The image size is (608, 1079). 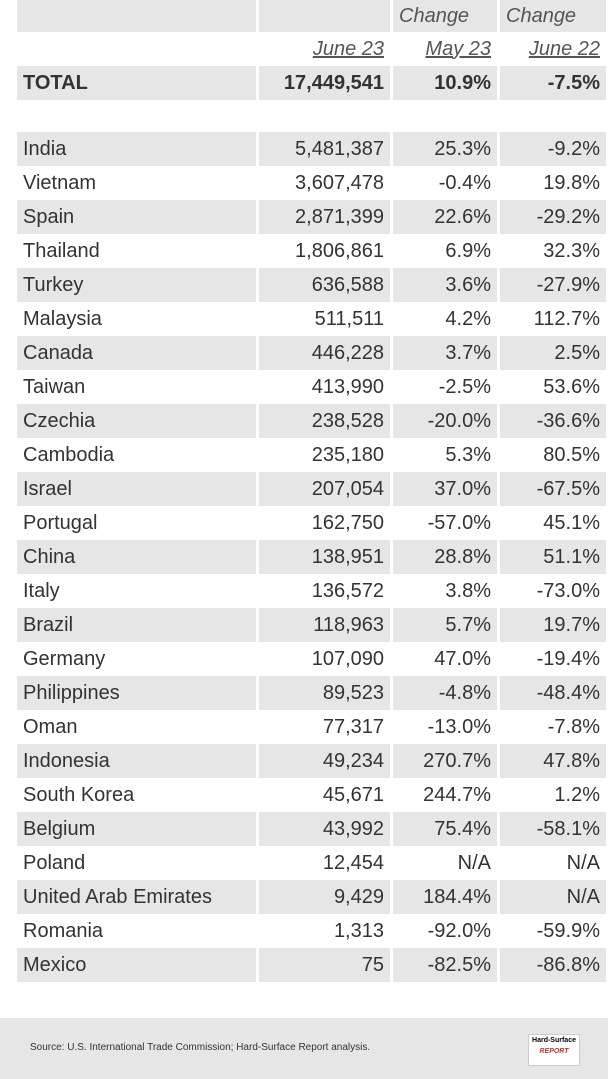 I want to click on country-cell: United Arab Emirates, so click(x=136, y=897).